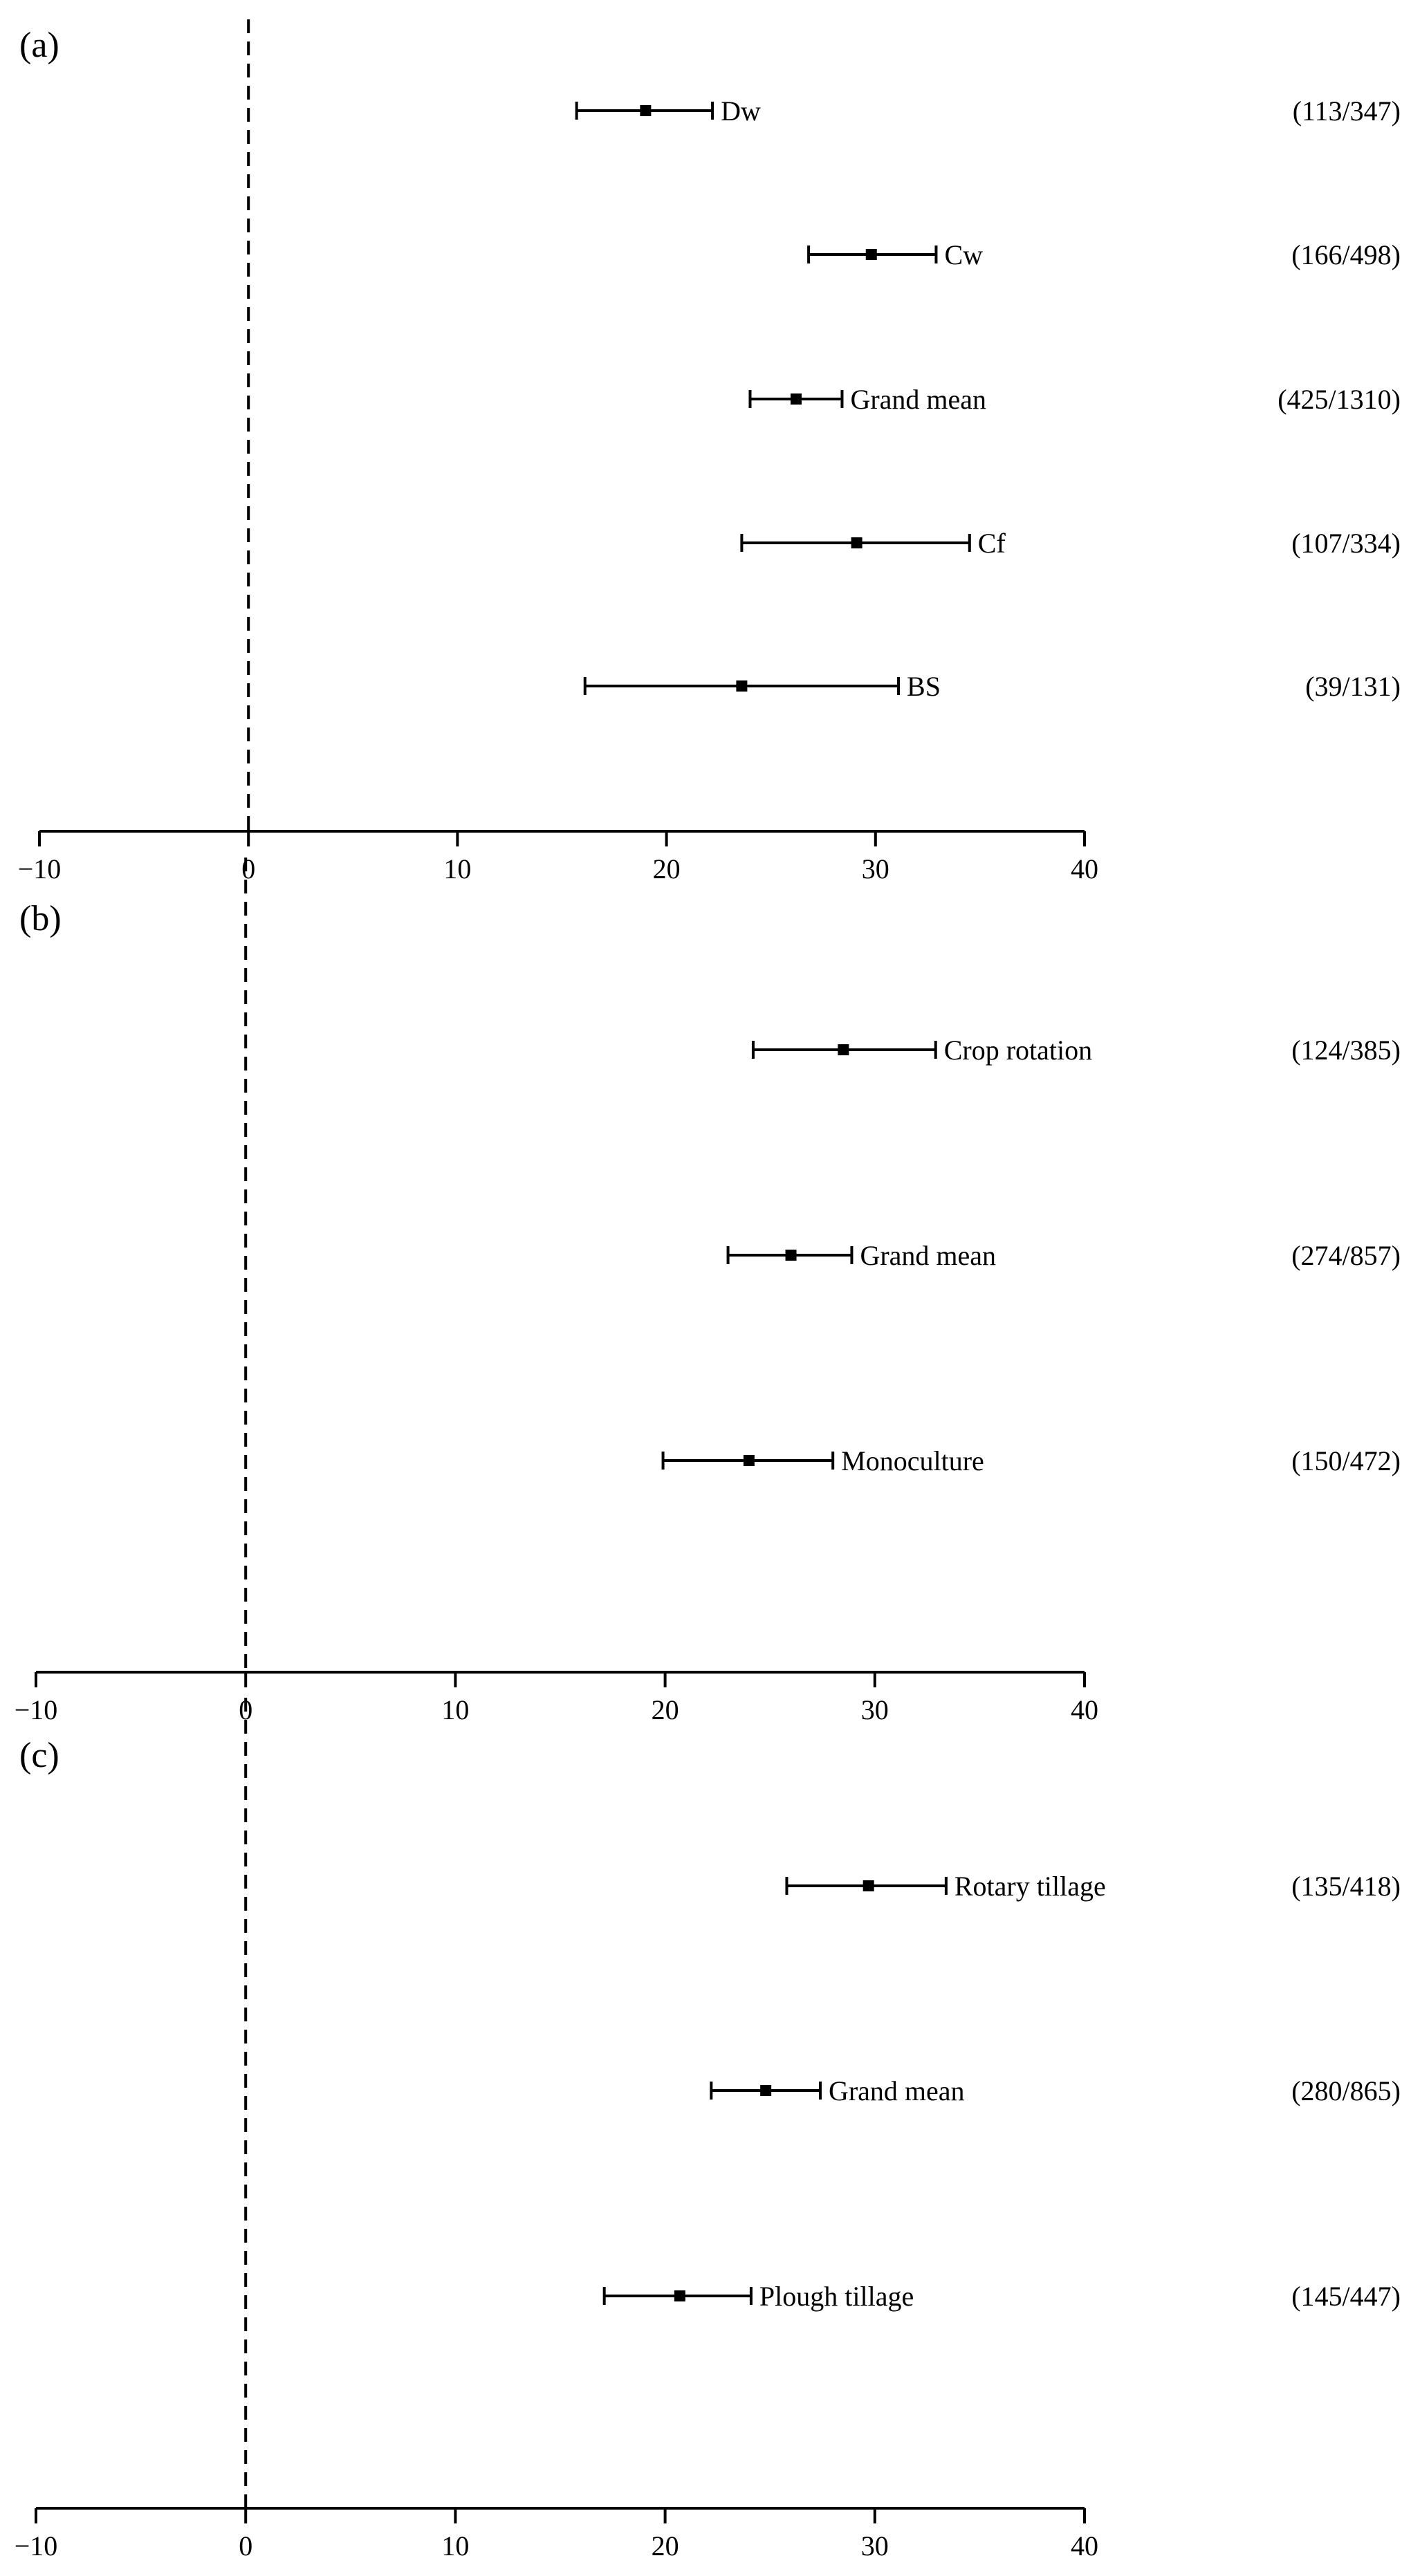 The width and height of the screenshot is (1411, 2576). What do you see at coordinates (40, 919) in the screenshot?
I see `panel-label: (b)` at bounding box center [40, 919].